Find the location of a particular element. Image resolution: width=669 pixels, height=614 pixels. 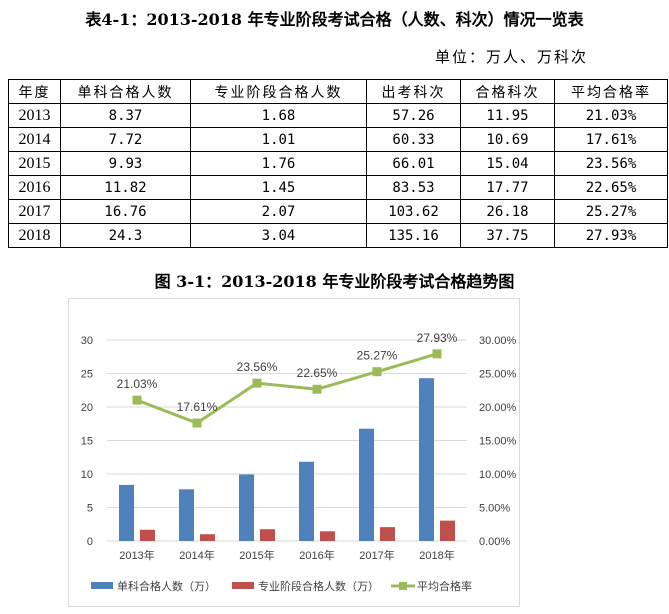

y2-tick-label: 5.00% is located at coordinates (494, 509).